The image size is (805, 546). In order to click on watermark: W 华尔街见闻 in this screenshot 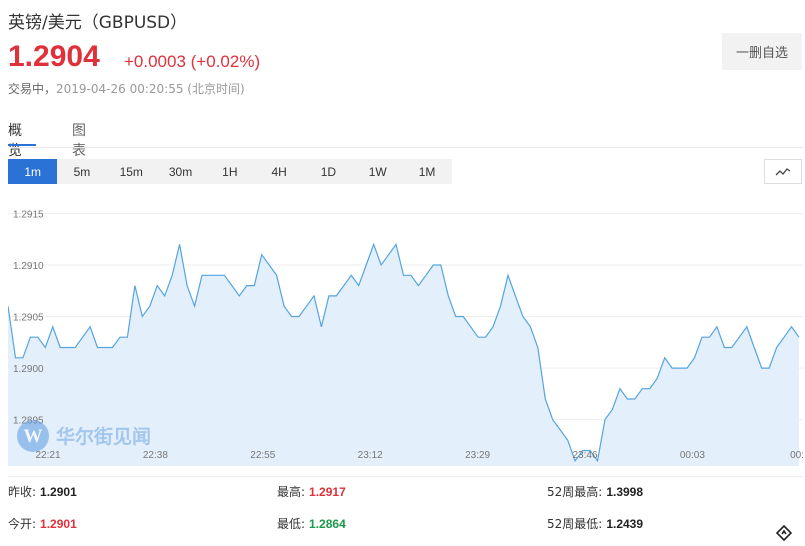, I will do `click(84, 436)`.